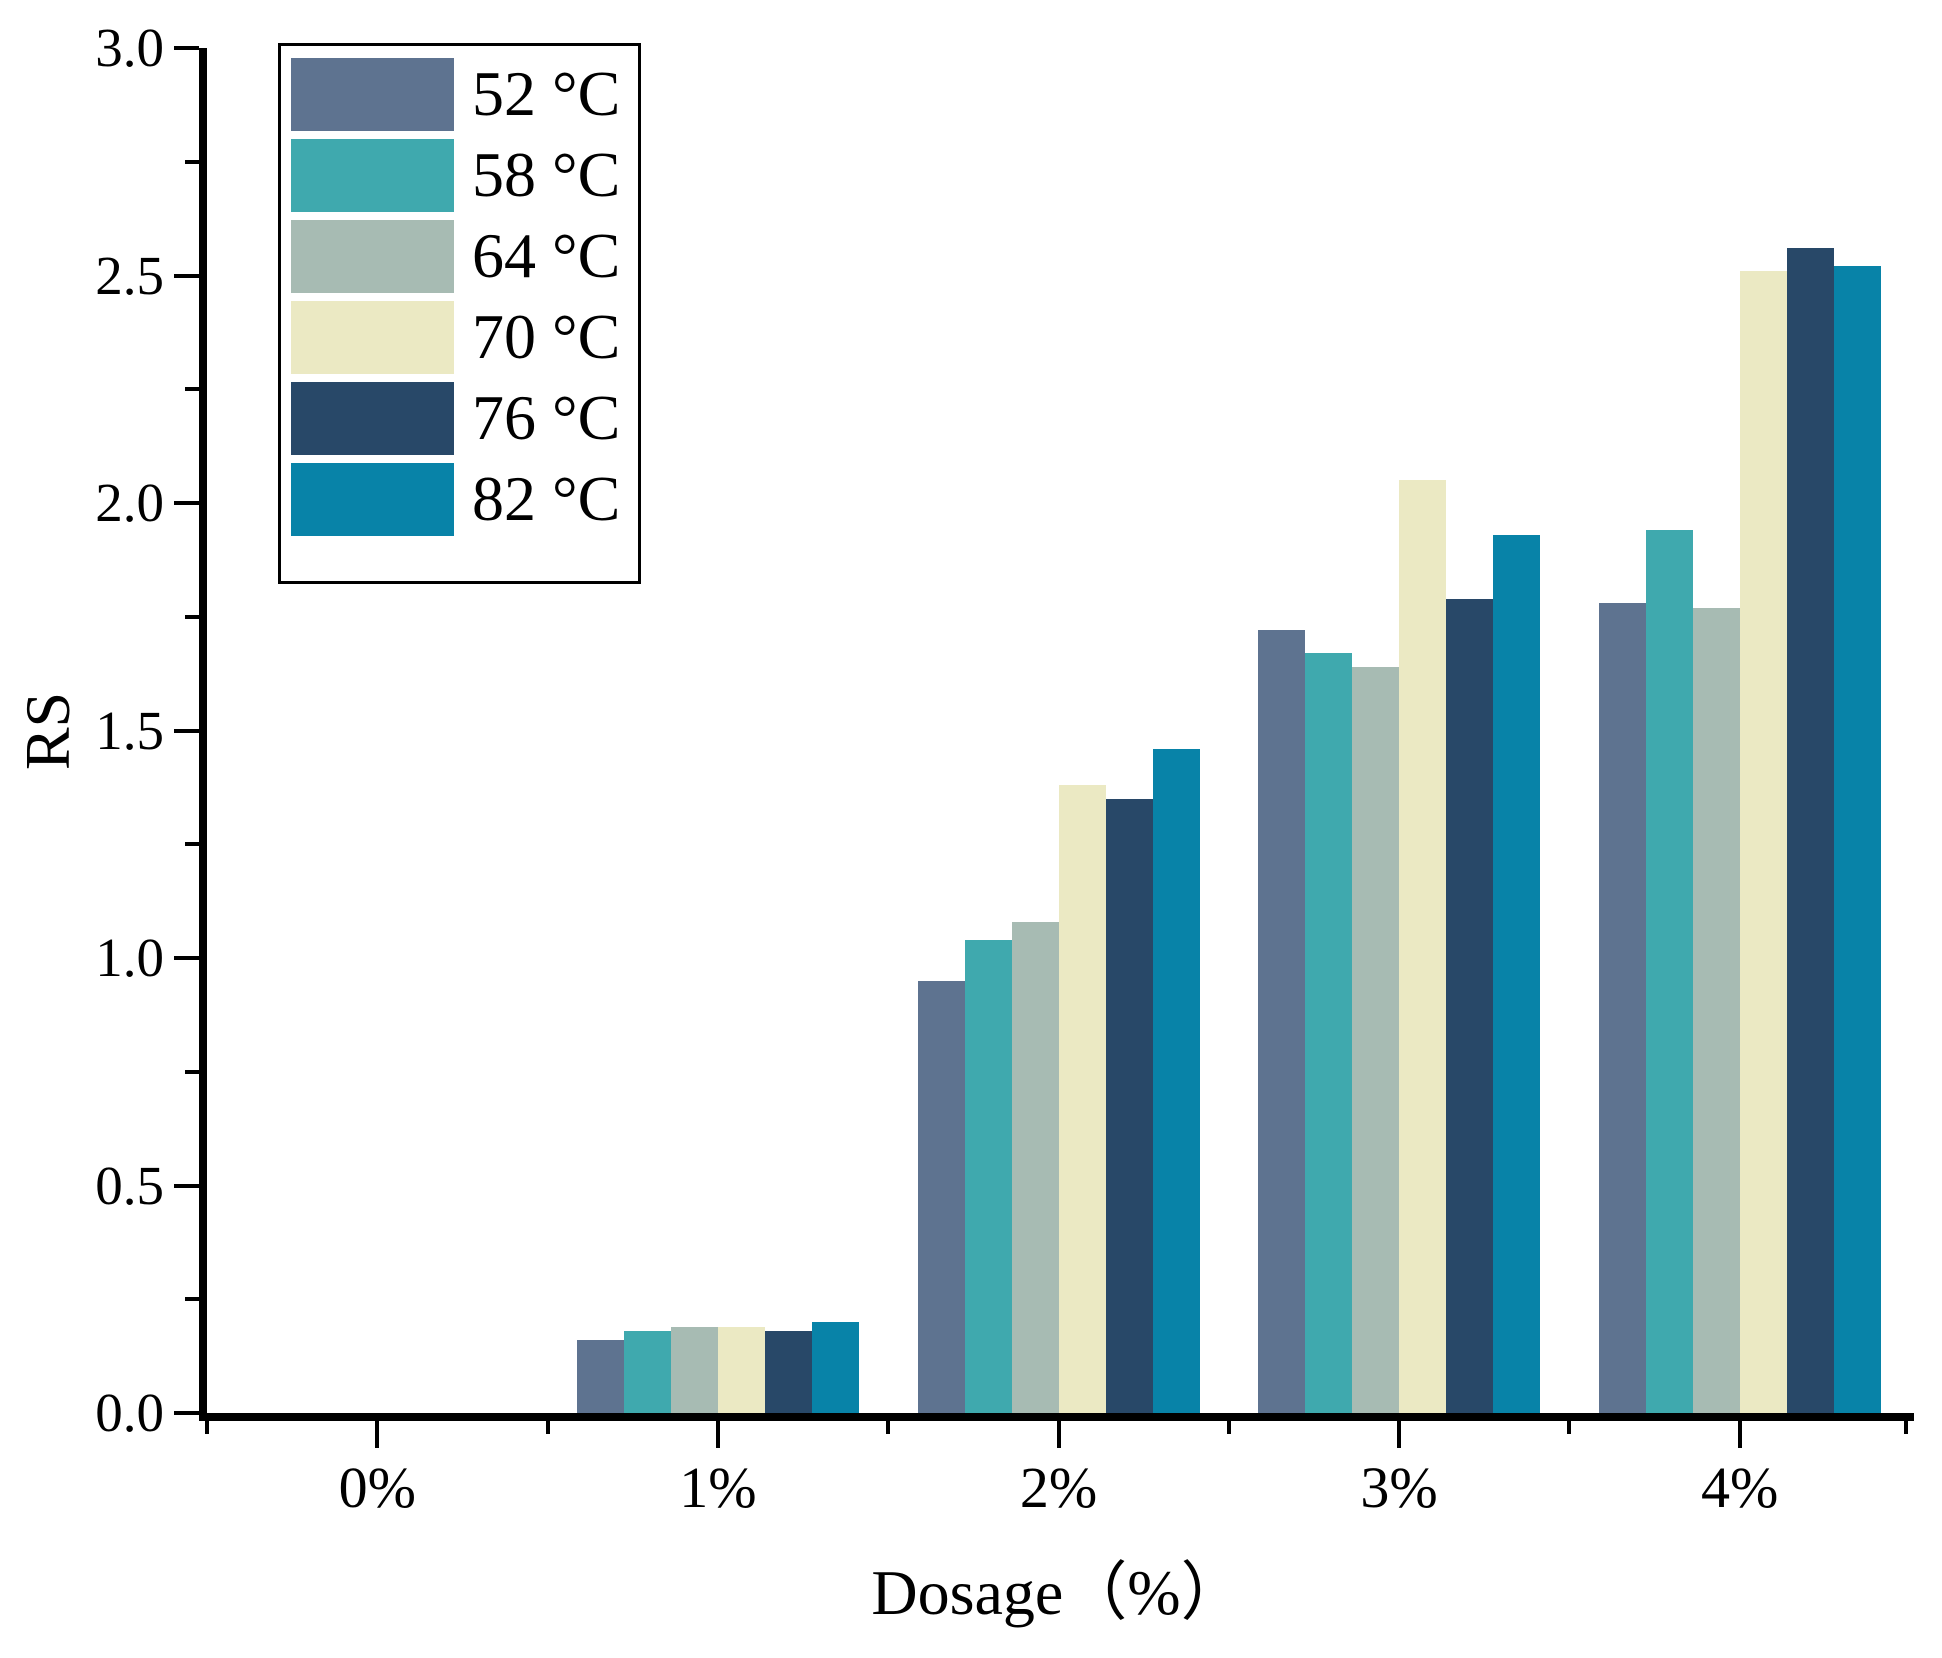  Describe the element at coordinates (129, 957) in the screenshot. I see `y-tick-label: 1.0` at that location.